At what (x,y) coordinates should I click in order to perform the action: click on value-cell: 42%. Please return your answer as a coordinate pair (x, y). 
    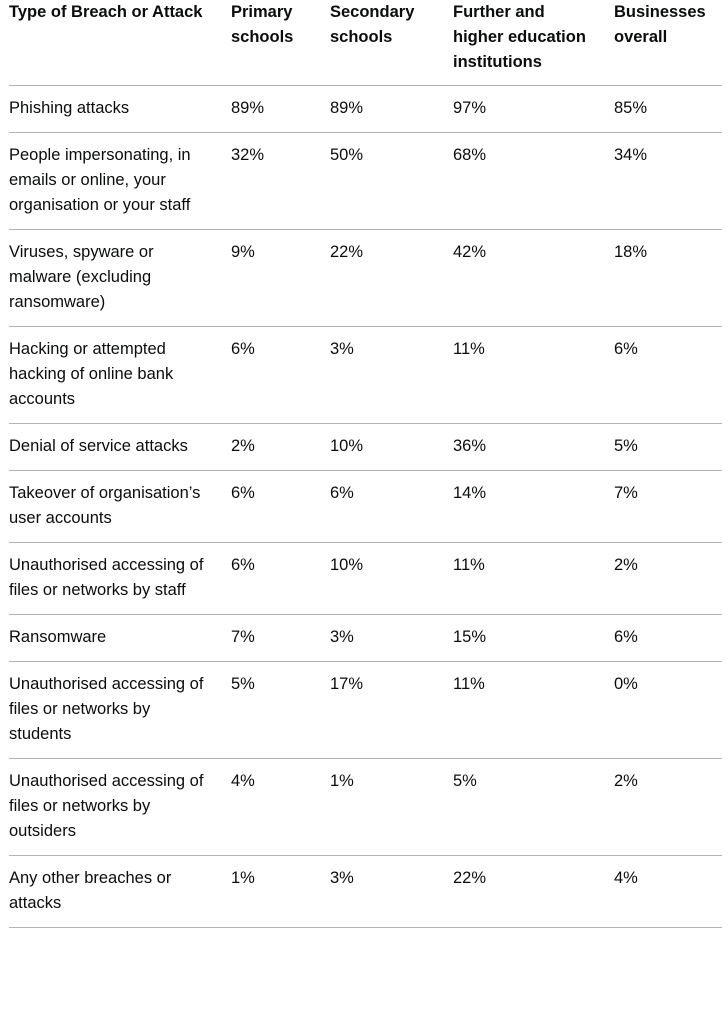
    Looking at the image, I should click on (533, 278).